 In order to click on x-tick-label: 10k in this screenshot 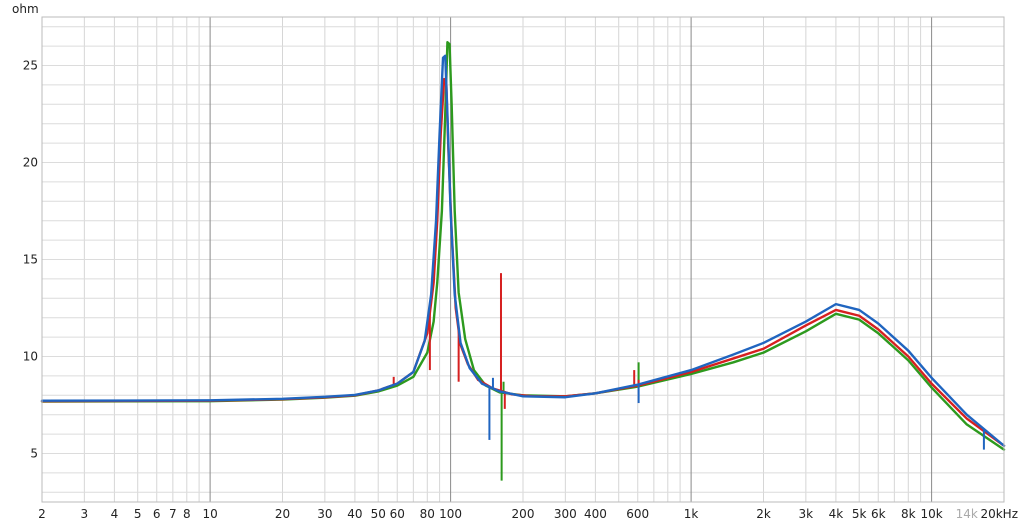, I will do `click(931, 514)`.